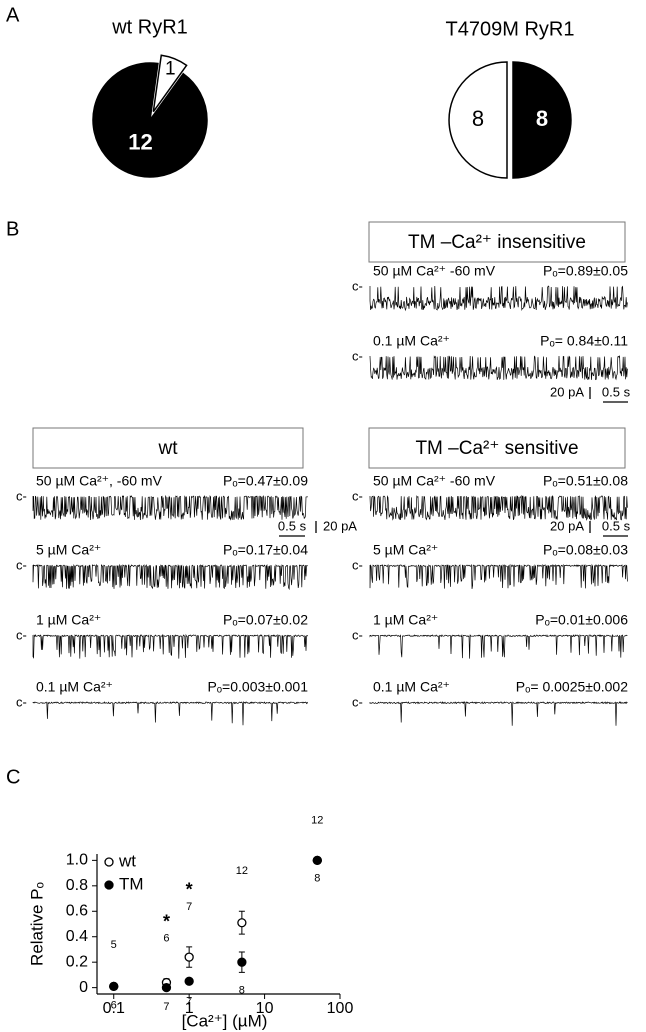  What do you see at coordinates (585, 481) in the screenshot?
I see `open-probability: Pₒ=0.51±0.08` at bounding box center [585, 481].